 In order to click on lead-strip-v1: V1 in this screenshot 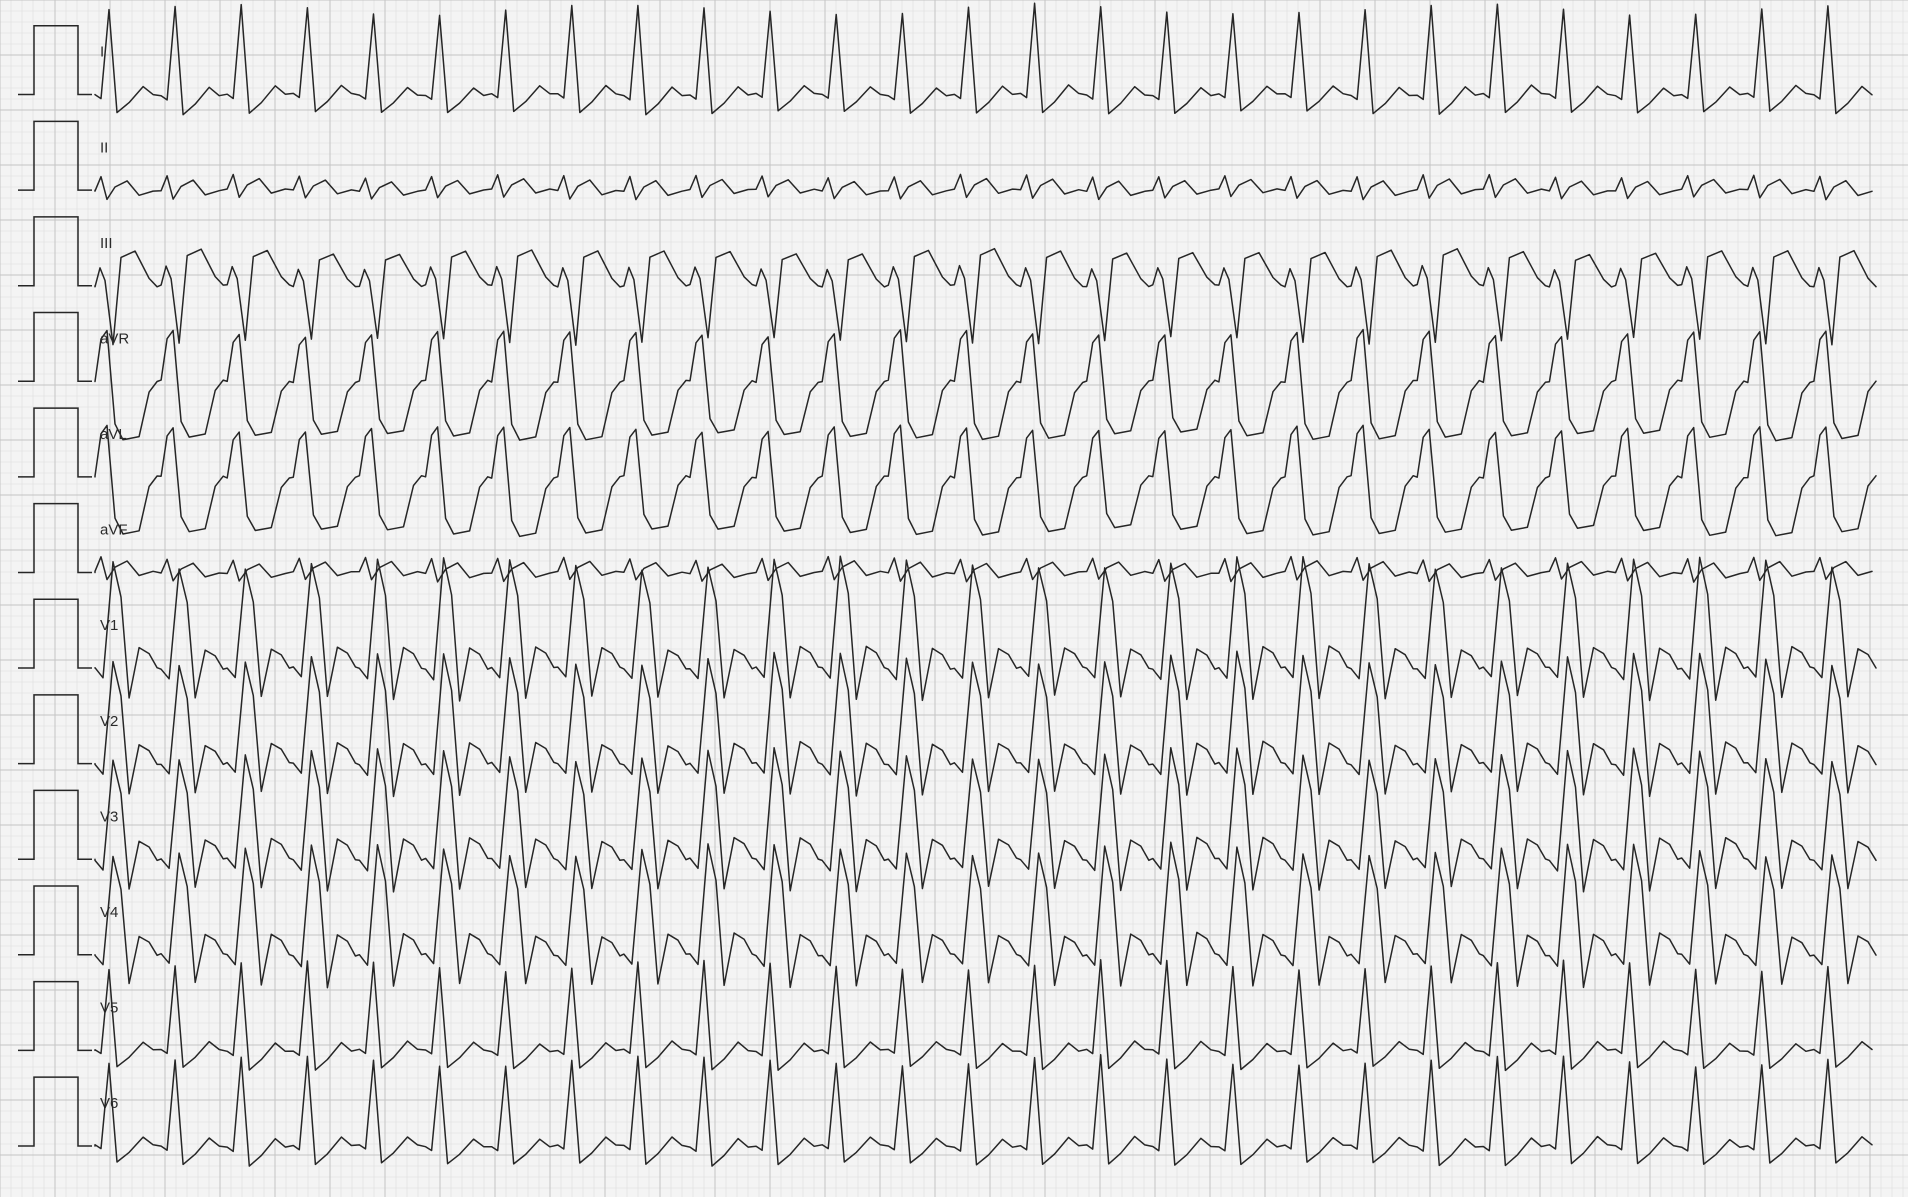, I will do `click(947, 628)`.